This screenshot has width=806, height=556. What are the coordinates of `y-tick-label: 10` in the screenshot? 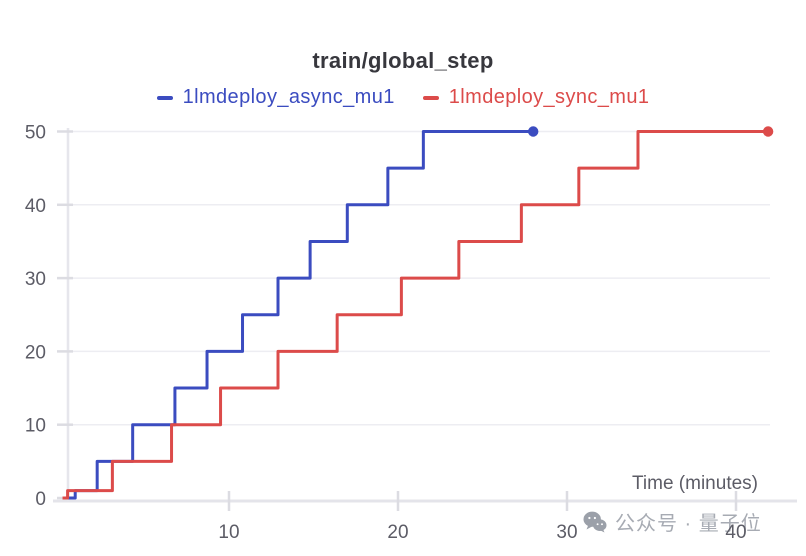 It's located at (35, 426).